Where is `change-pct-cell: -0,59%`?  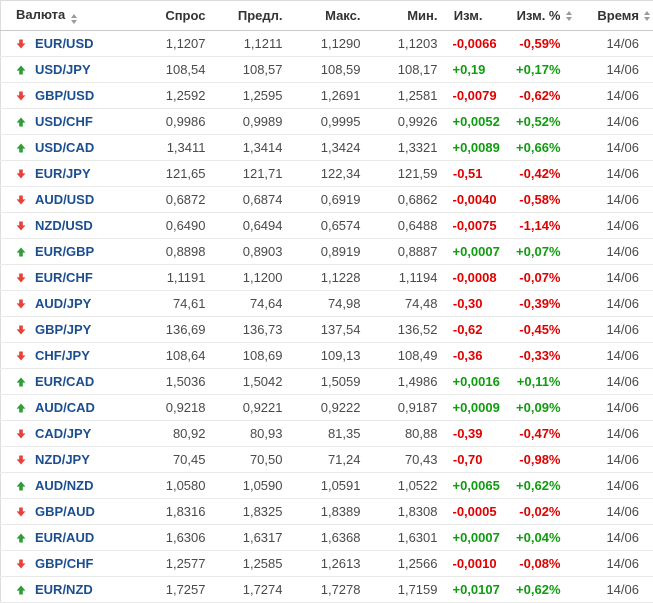
change-pct-cell: -0,59% is located at coordinates (536, 44).